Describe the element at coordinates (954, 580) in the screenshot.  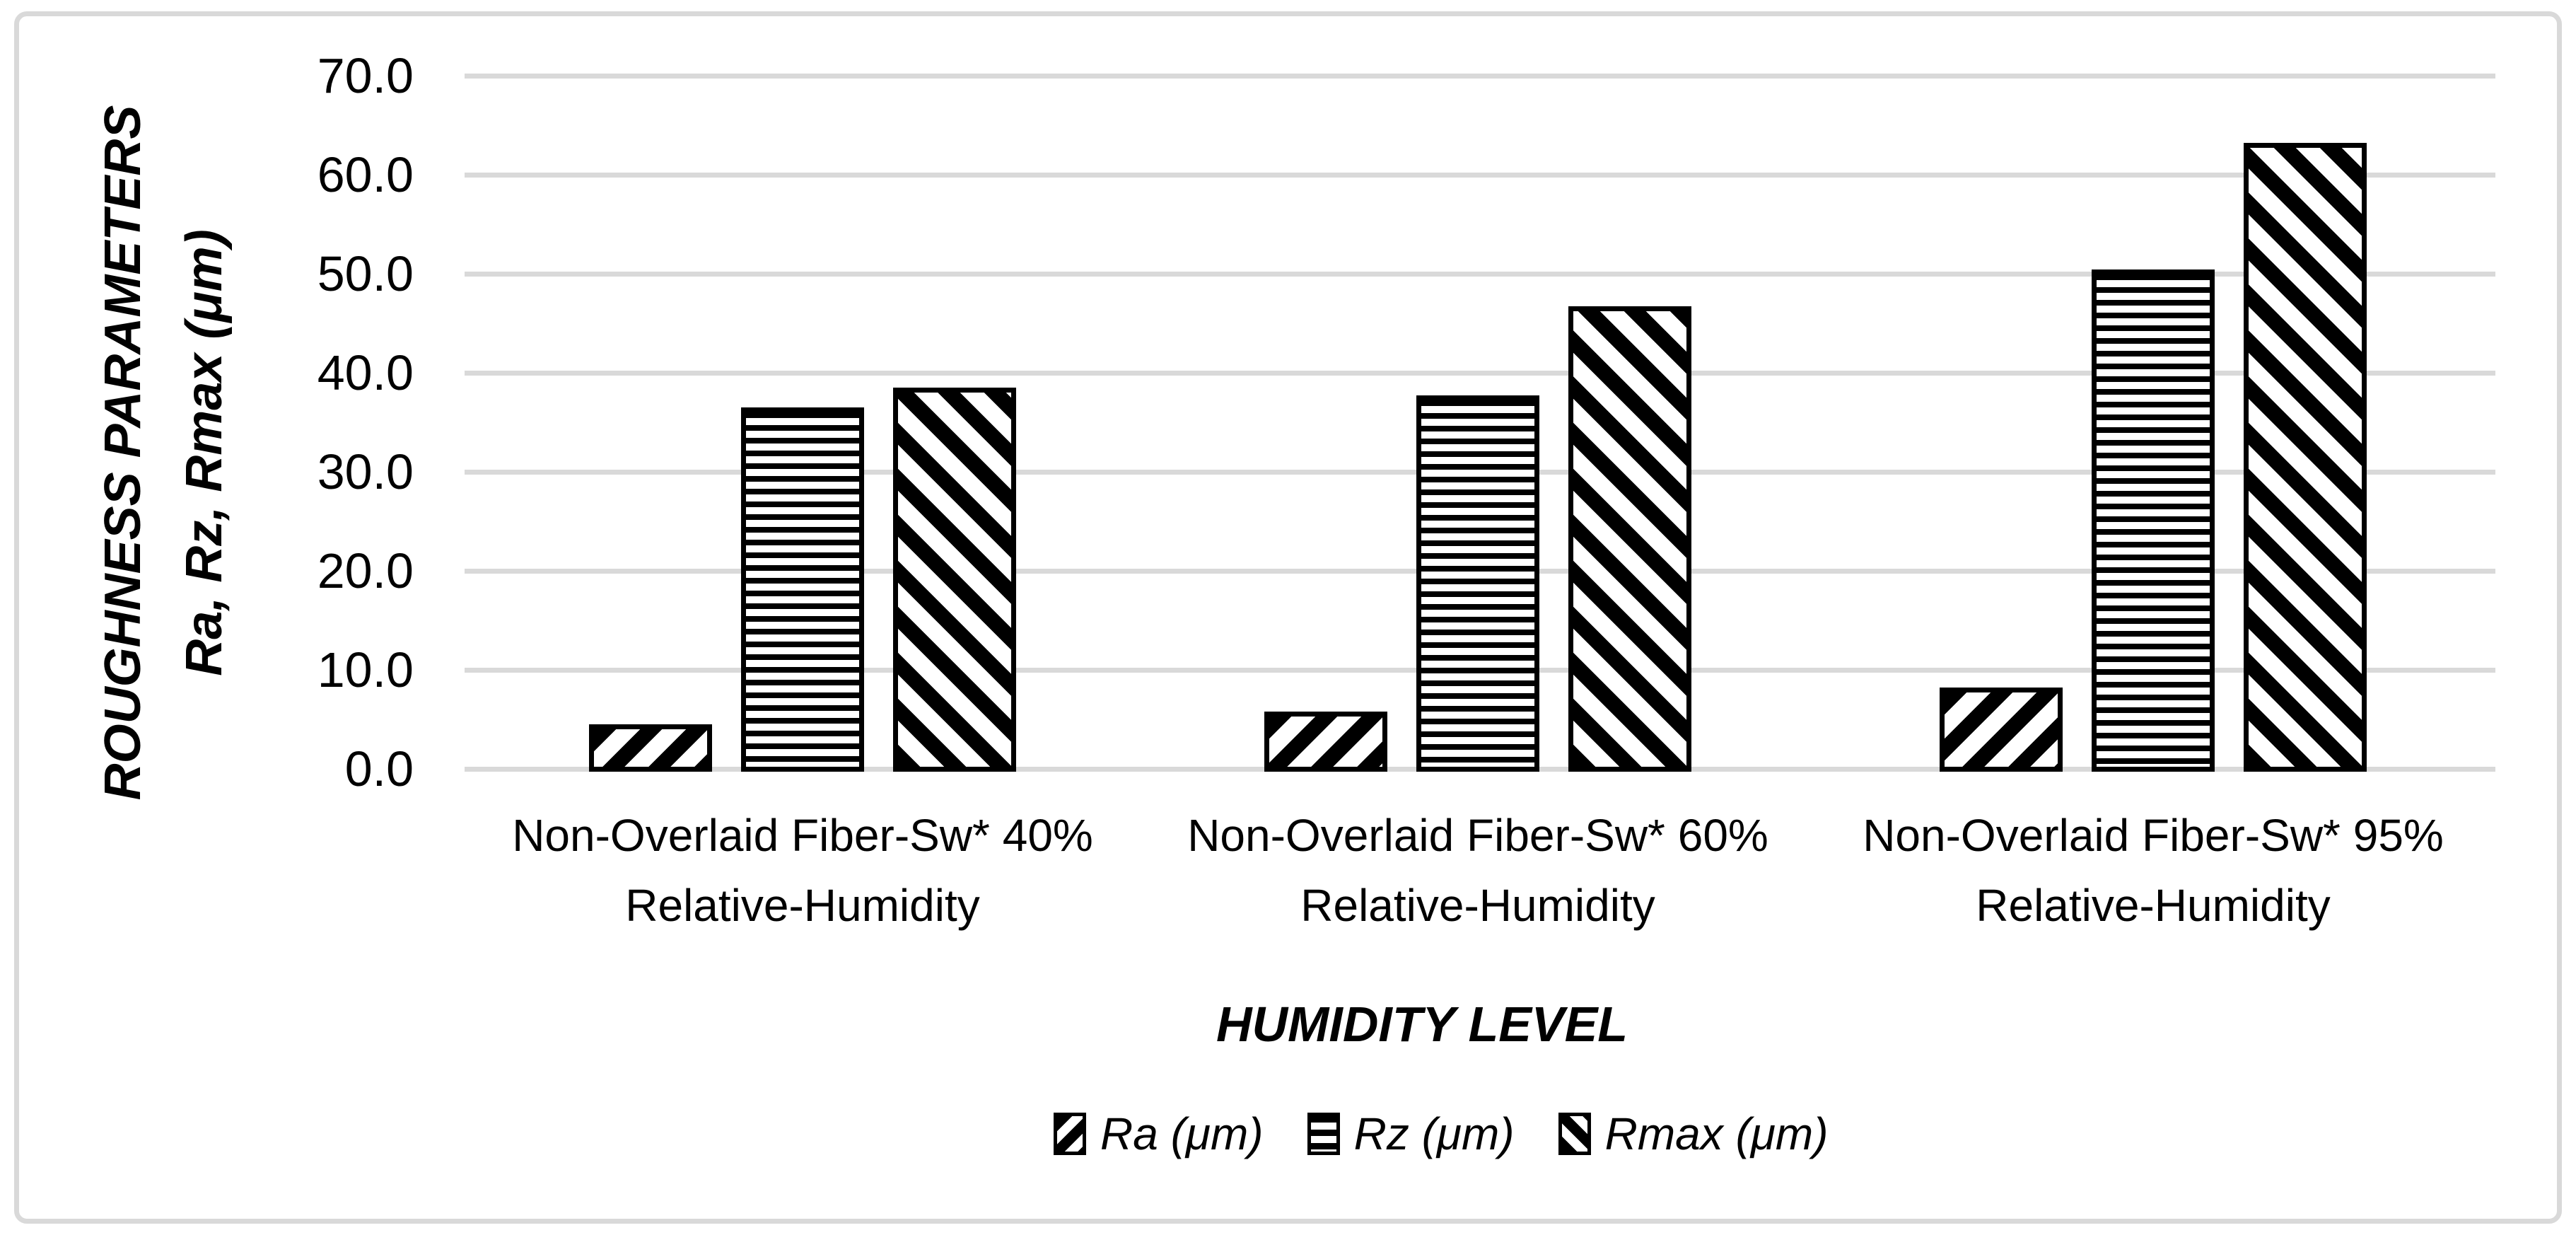
I see `bar-rmax-group1` at that location.